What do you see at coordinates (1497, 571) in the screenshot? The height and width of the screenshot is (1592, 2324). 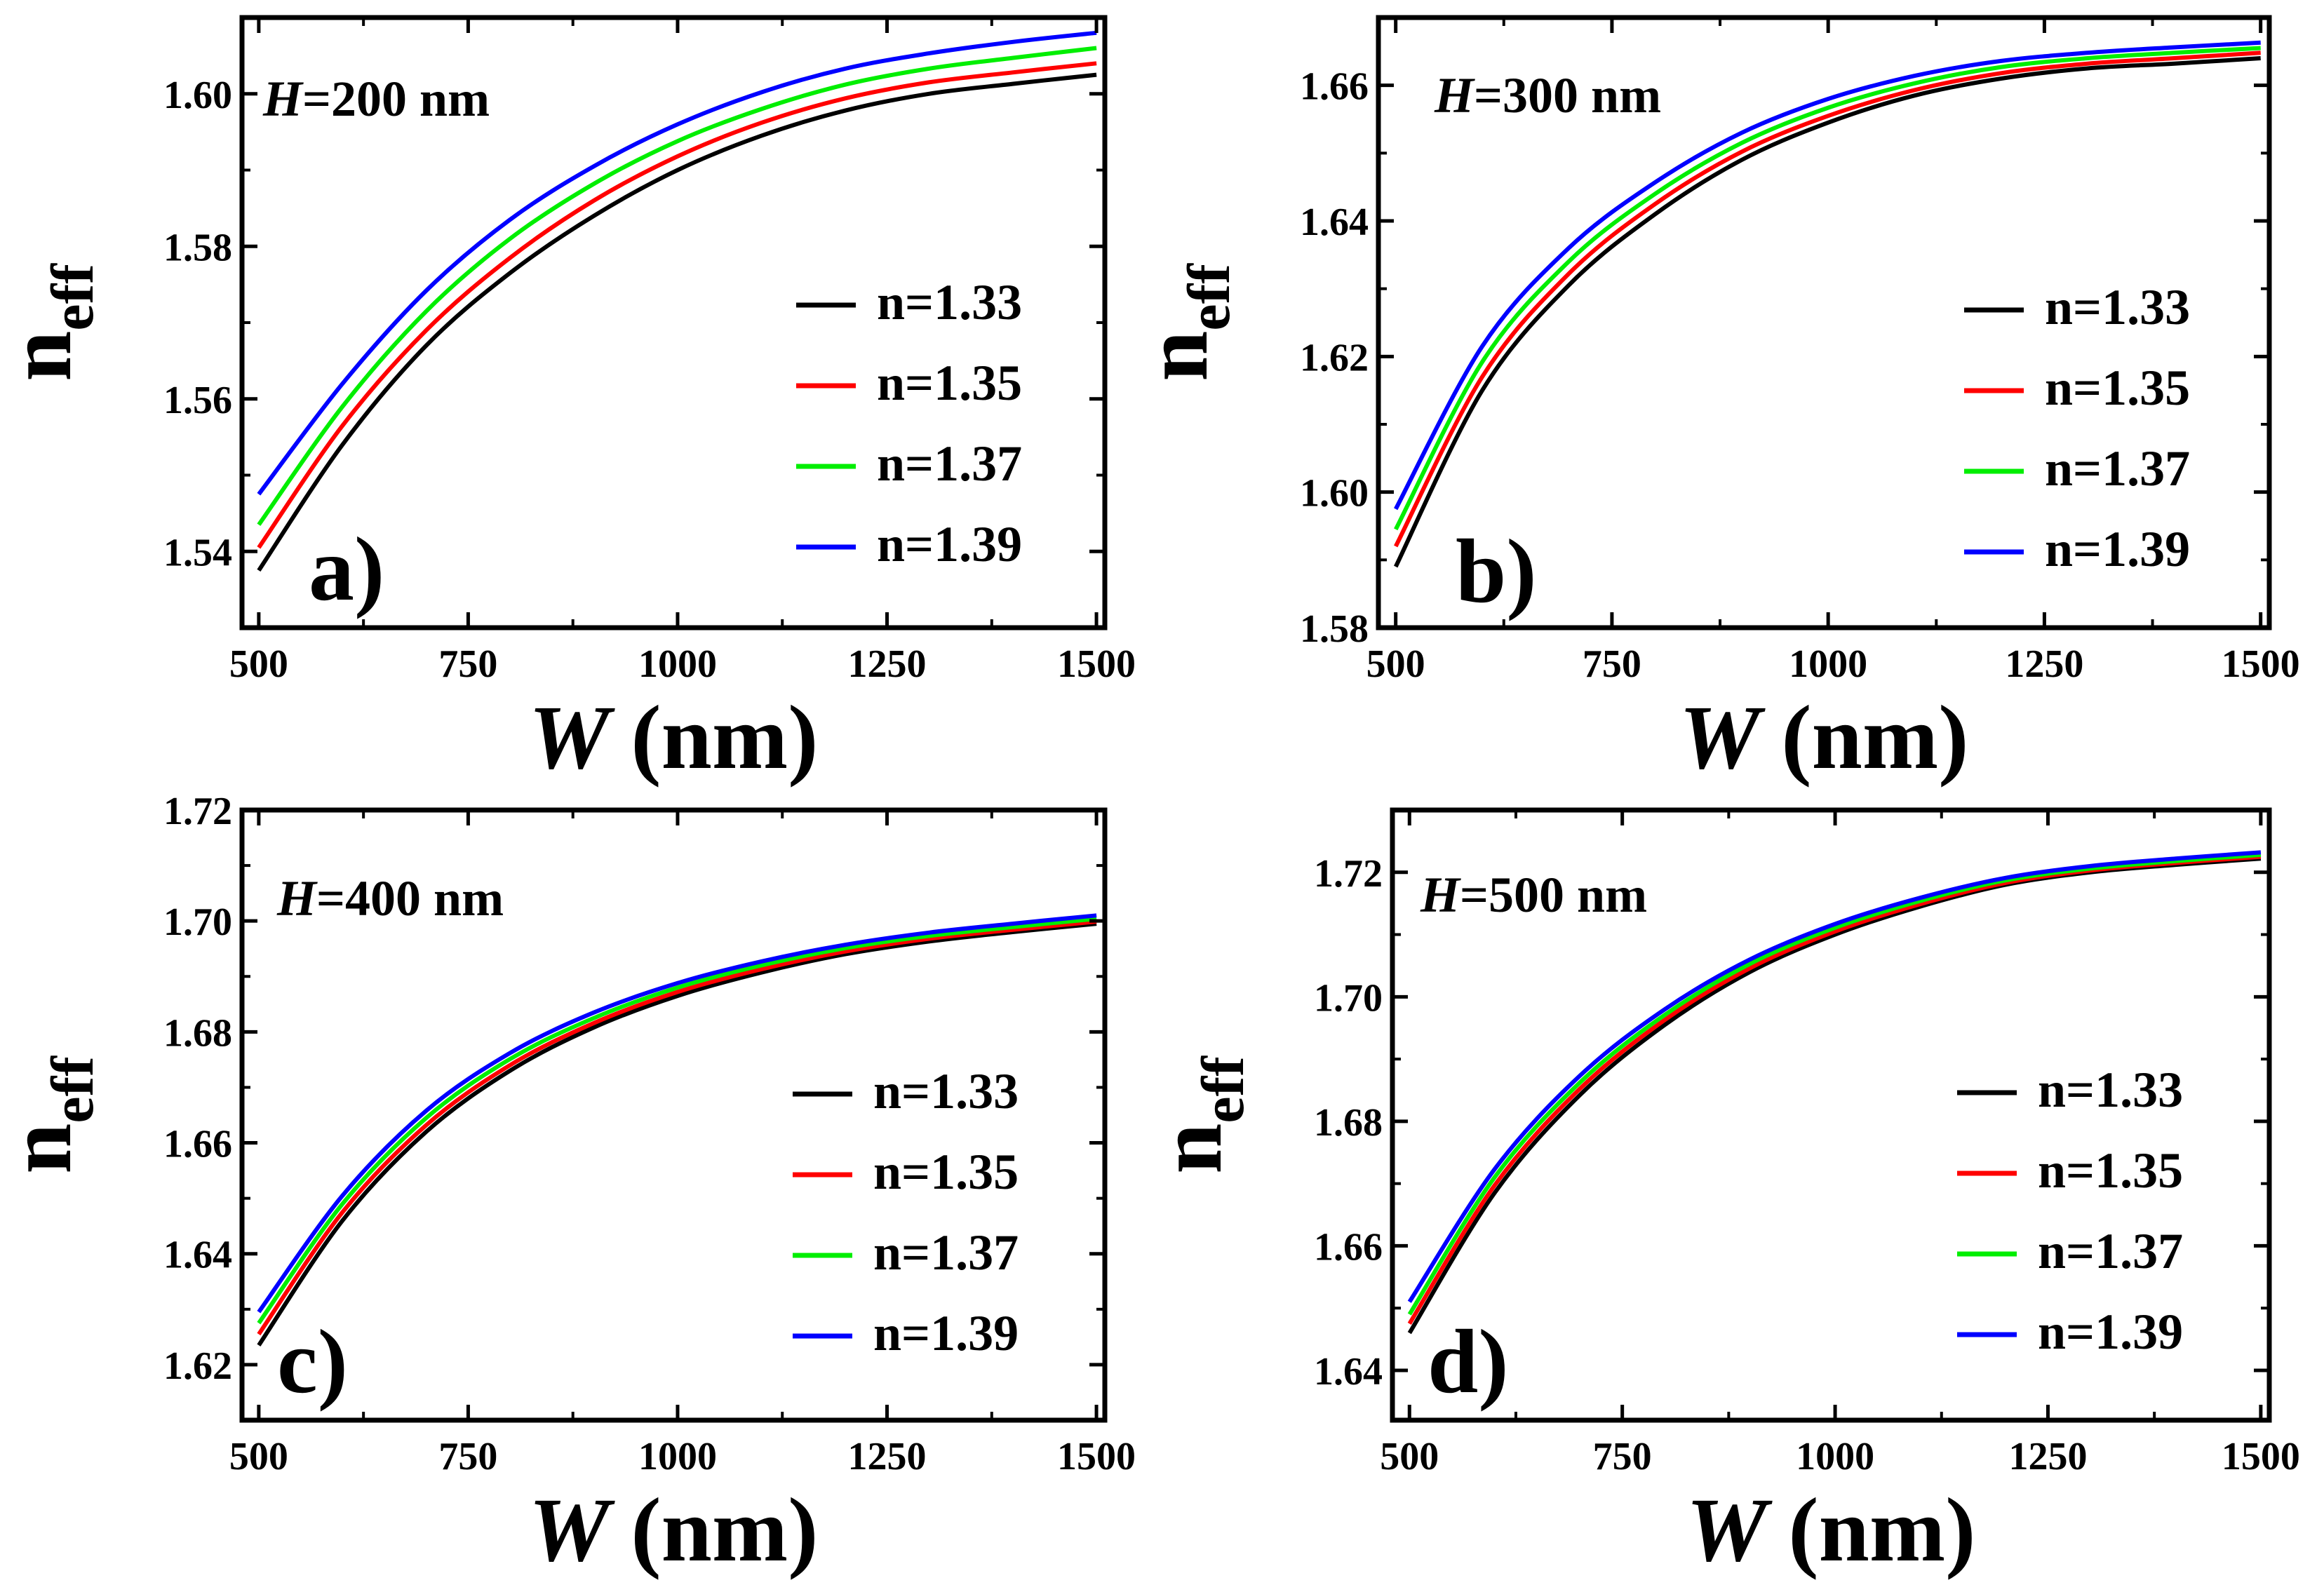 I see `panel-label: b)` at bounding box center [1497, 571].